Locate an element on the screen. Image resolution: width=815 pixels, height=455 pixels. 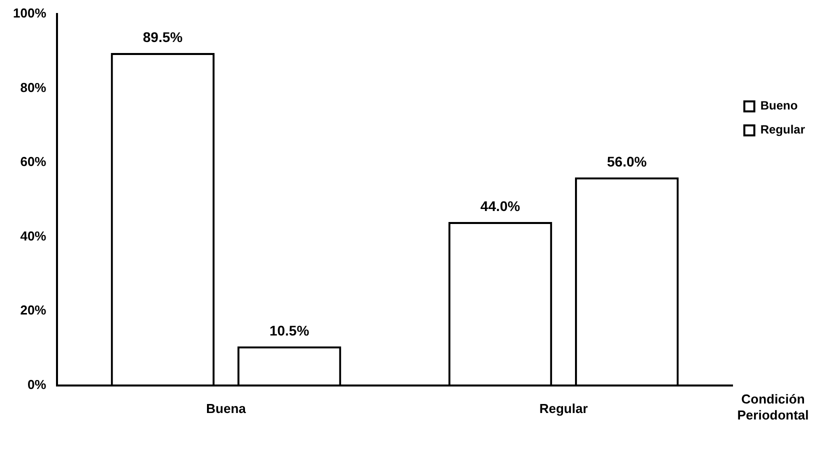
data-label: 56.0% is located at coordinates (627, 161).